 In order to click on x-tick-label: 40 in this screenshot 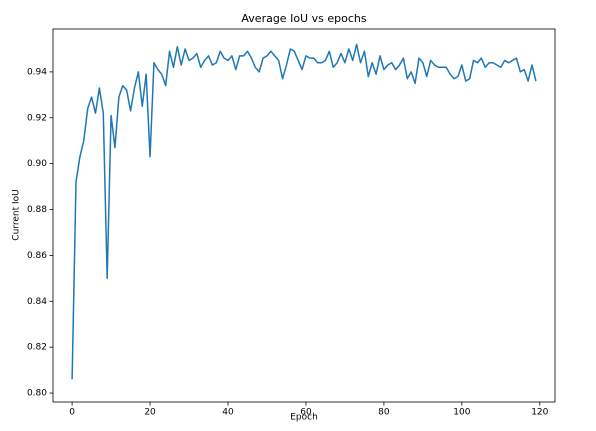, I will do `click(228, 413)`.